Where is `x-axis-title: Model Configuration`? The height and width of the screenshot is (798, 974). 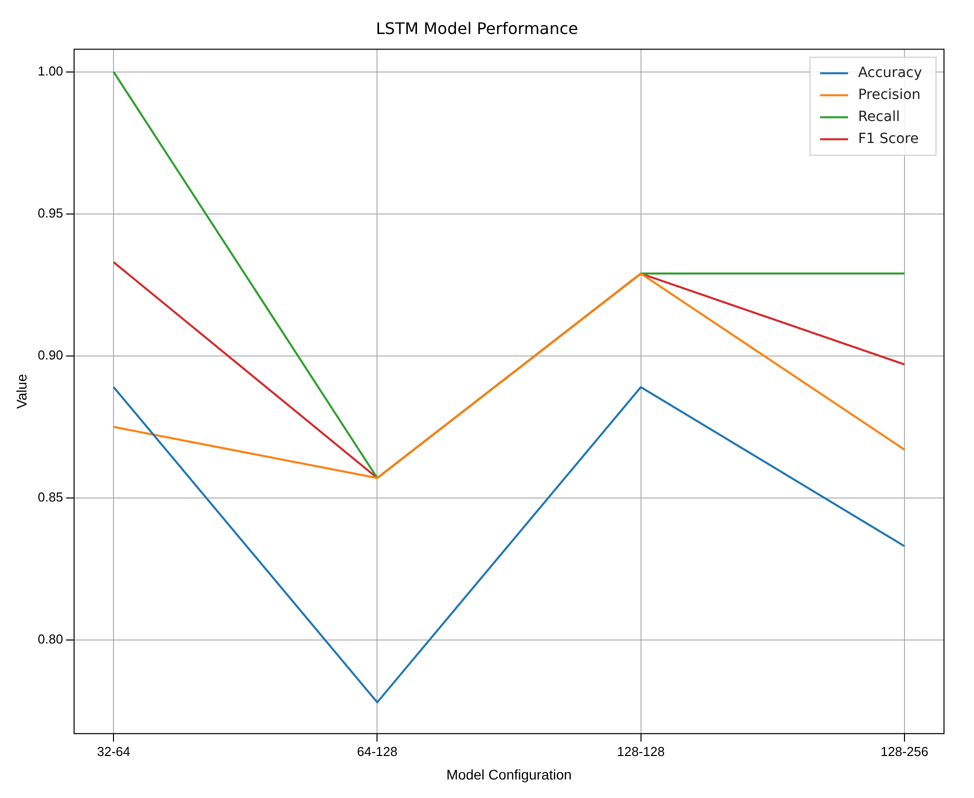
x-axis-title: Model Configuration is located at coordinates (509, 774).